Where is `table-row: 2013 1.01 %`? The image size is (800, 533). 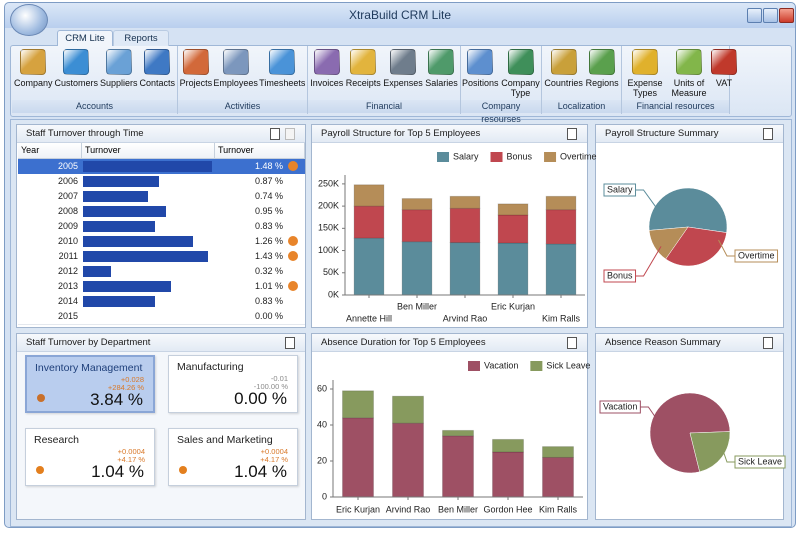 table-row: 2013 1.01 % is located at coordinates (161, 287).